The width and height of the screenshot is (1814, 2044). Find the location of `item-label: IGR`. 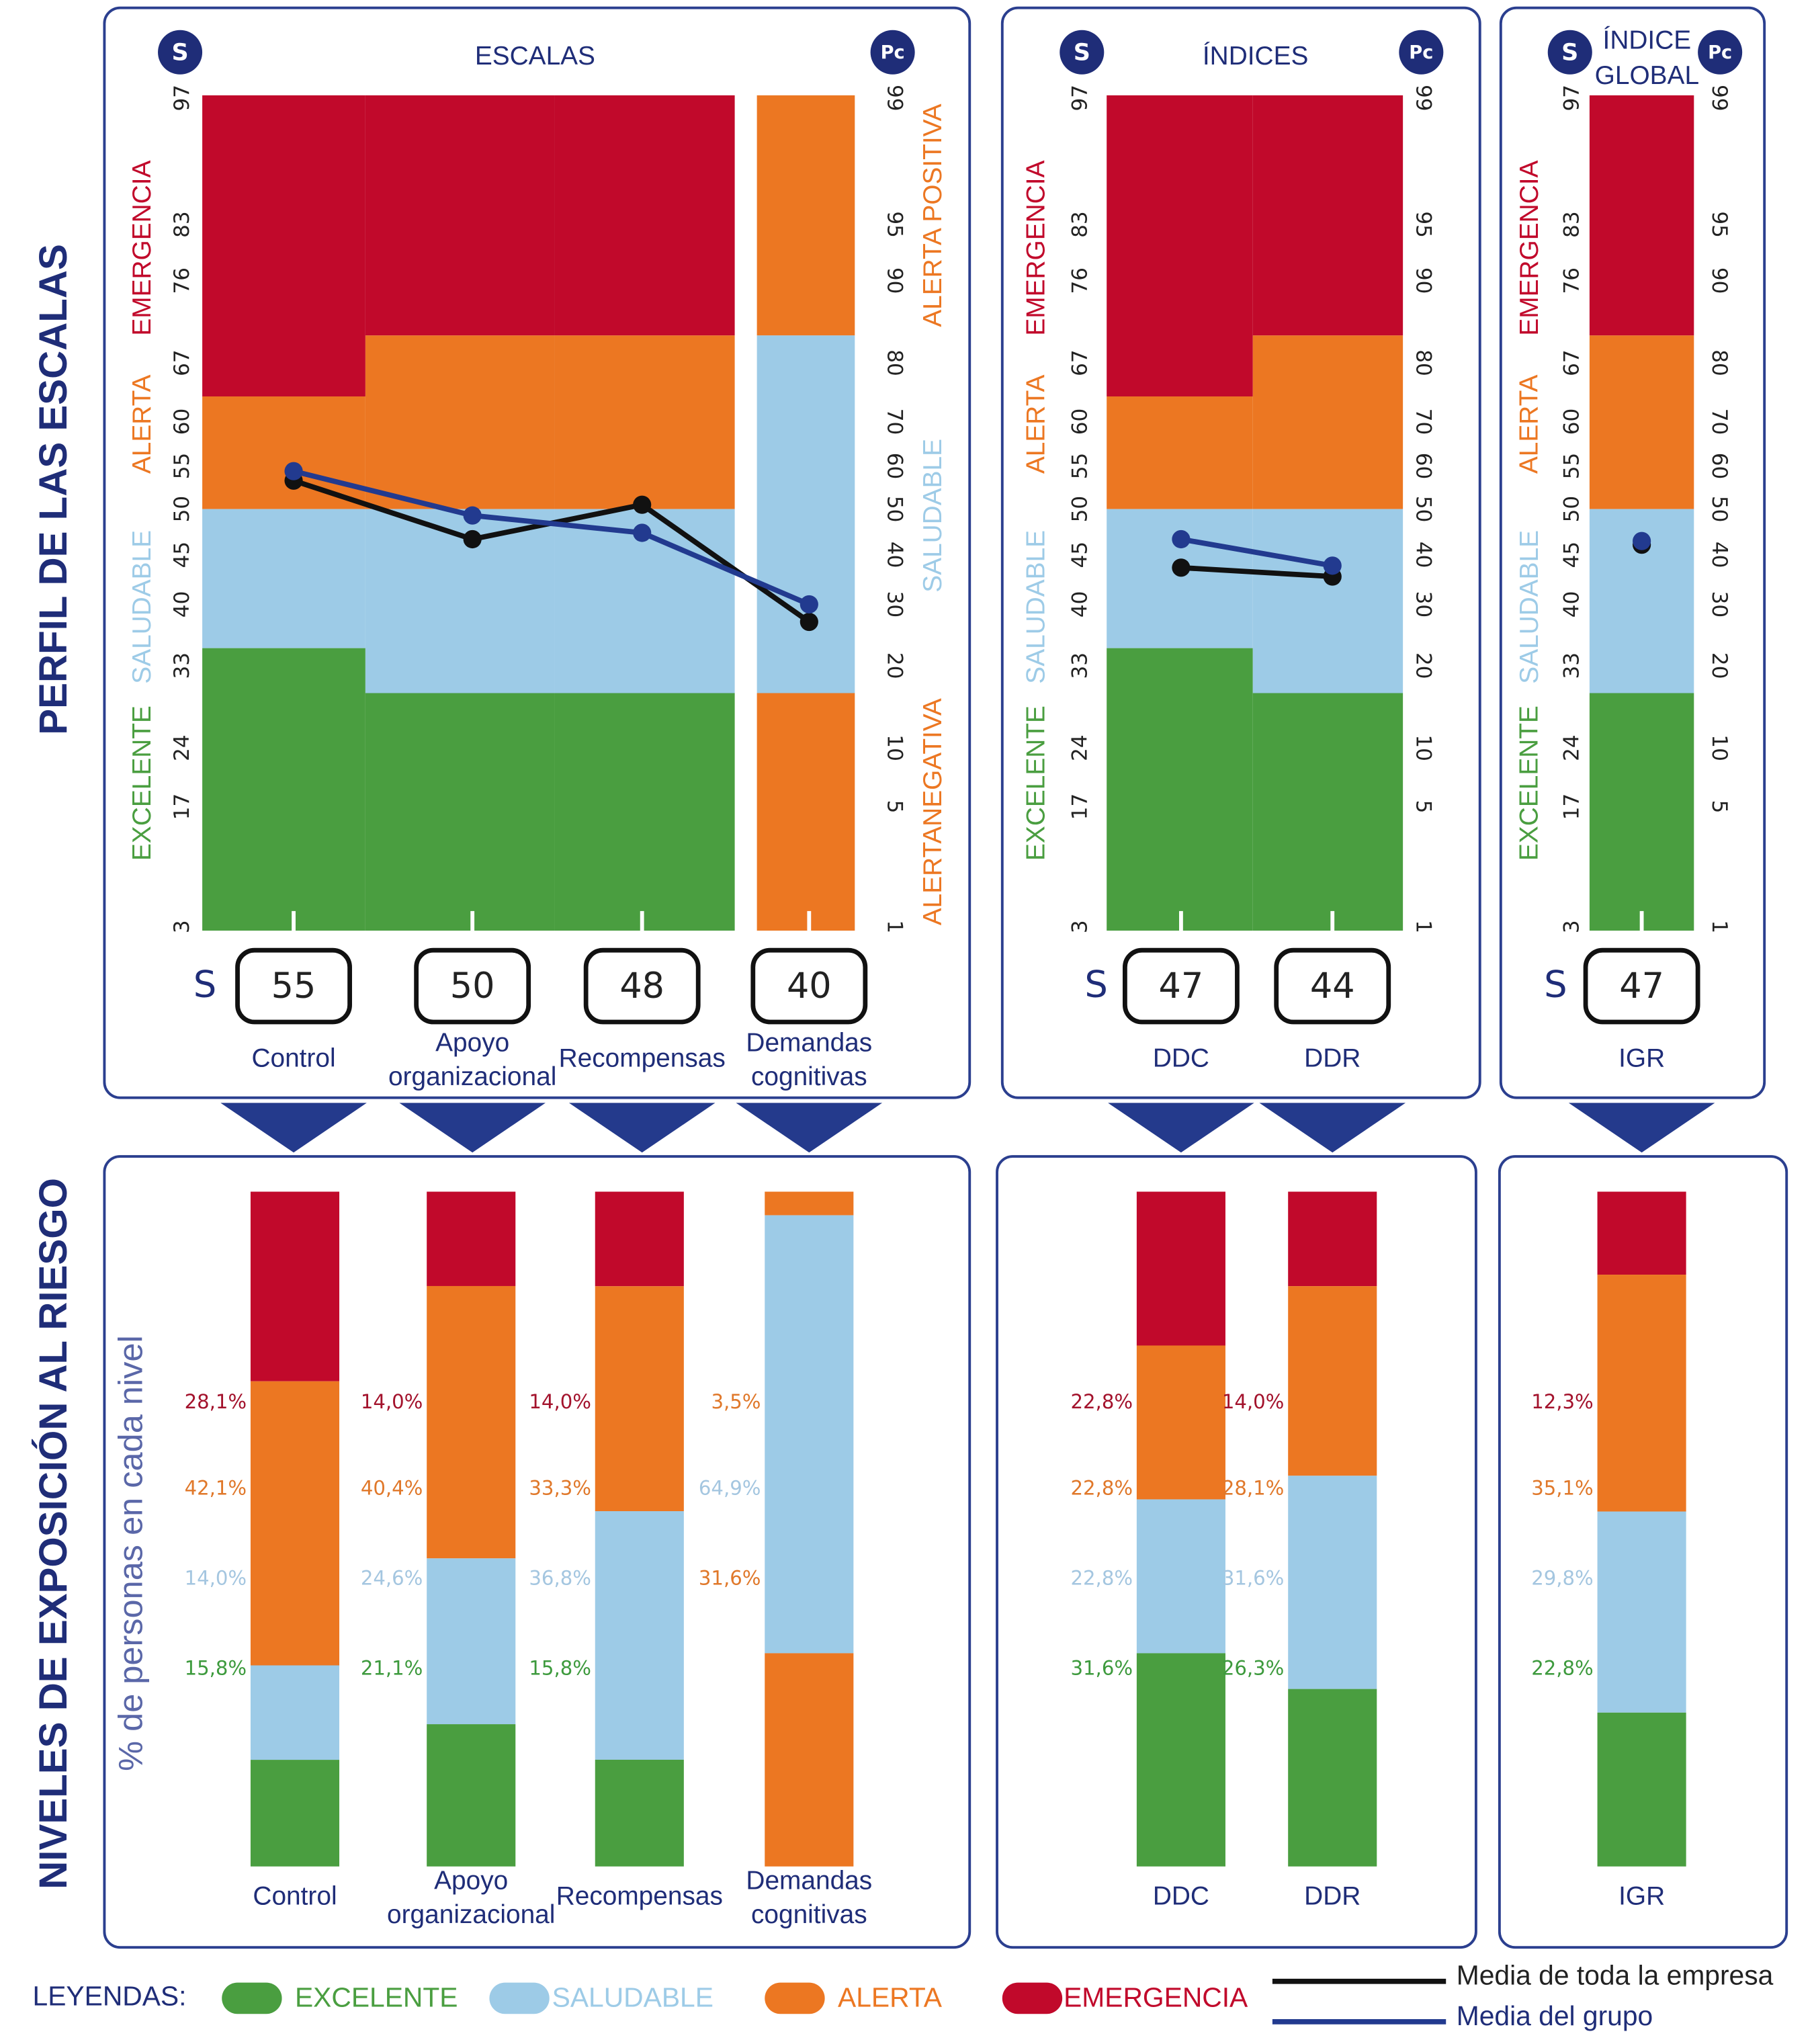

item-label: IGR is located at coordinates (1642, 1058).